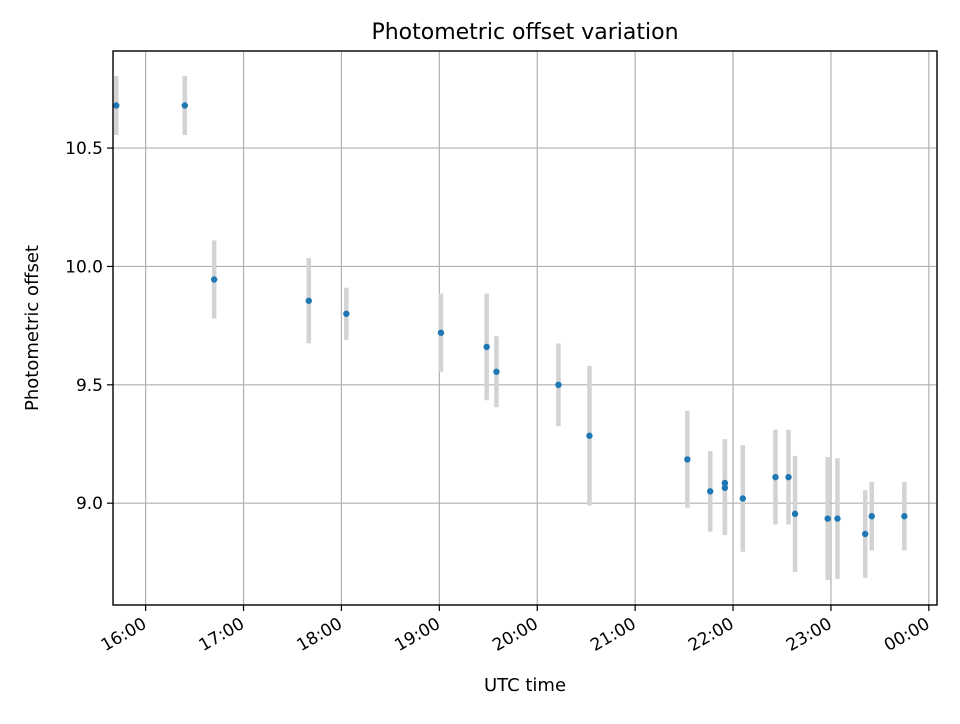 The image size is (960, 724). What do you see at coordinates (524, 32) in the screenshot?
I see `chart-title: Photometric offset variation` at bounding box center [524, 32].